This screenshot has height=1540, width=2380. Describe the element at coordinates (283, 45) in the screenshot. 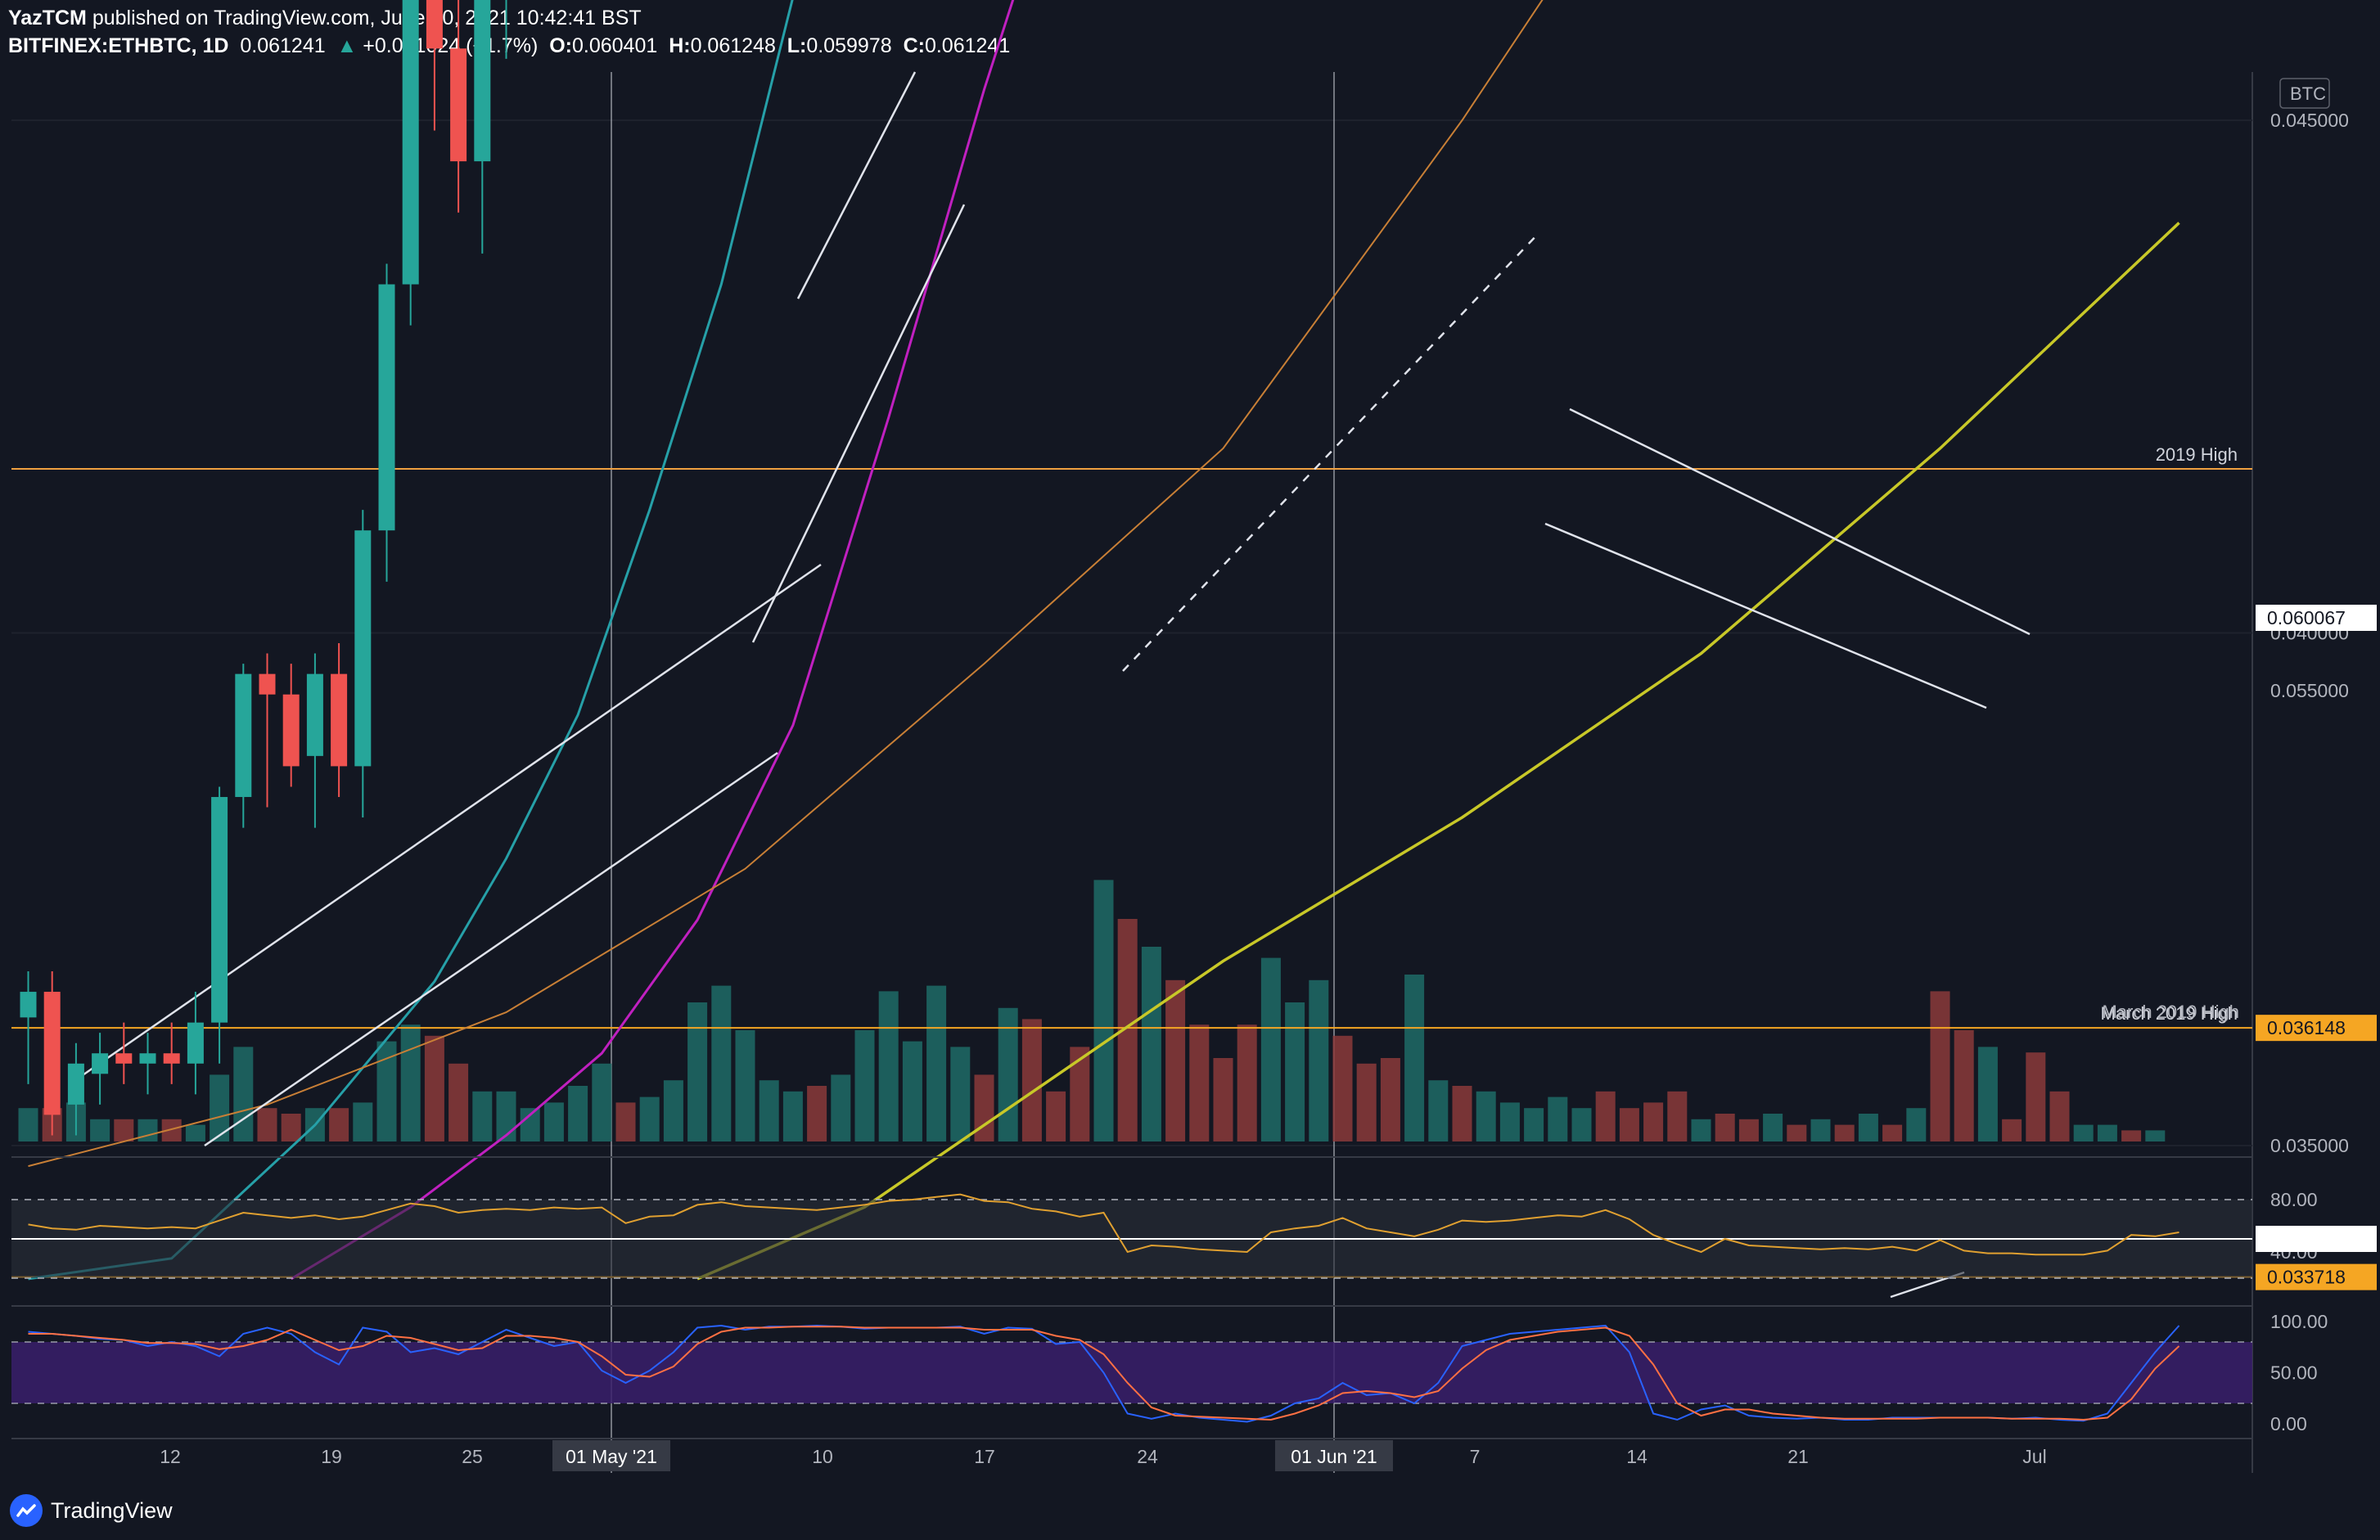

I see `last-price: 0.061241` at that location.